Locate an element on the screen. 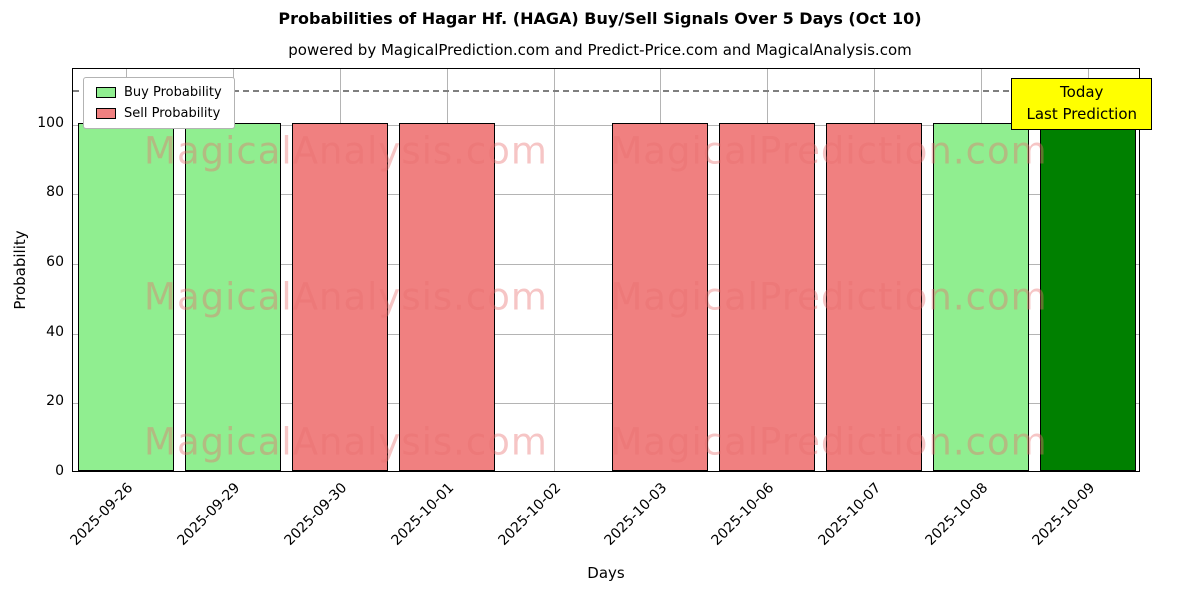  y-tick-label: 0 is located at coordinates (59, 471).